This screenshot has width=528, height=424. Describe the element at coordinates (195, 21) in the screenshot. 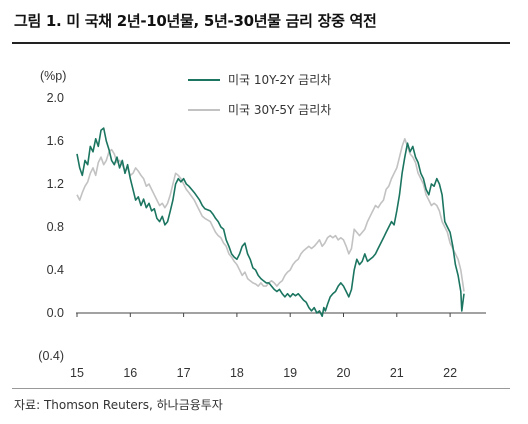

I see `chart-title: 그림 1. 미 국채 2년-10년물, 5년-30년물 금리 장중 역전` at that location.